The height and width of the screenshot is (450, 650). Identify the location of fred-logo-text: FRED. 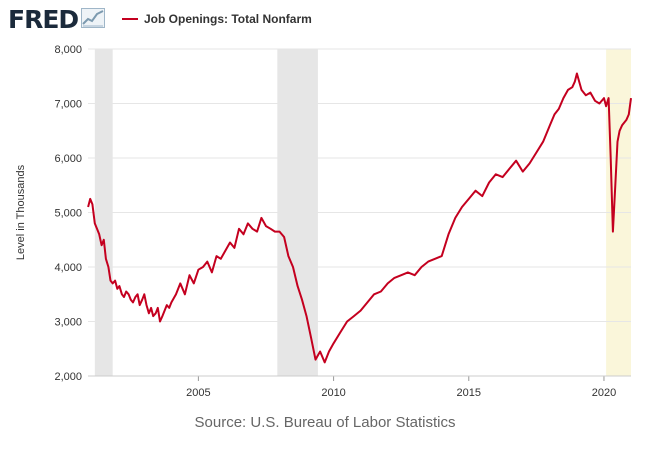
(43, 19).